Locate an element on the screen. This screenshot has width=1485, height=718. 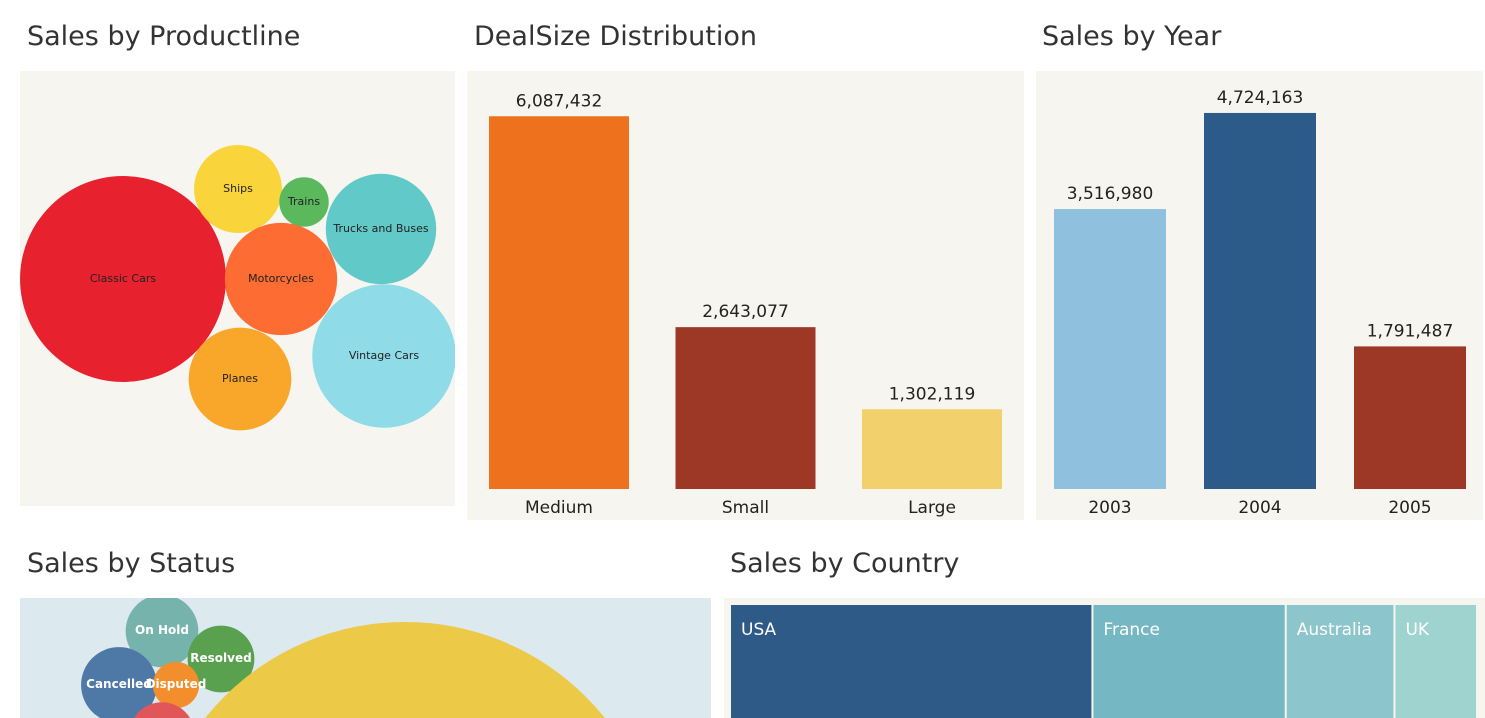
bubble-label: Motorcycles is located at coordinates (281, 278).